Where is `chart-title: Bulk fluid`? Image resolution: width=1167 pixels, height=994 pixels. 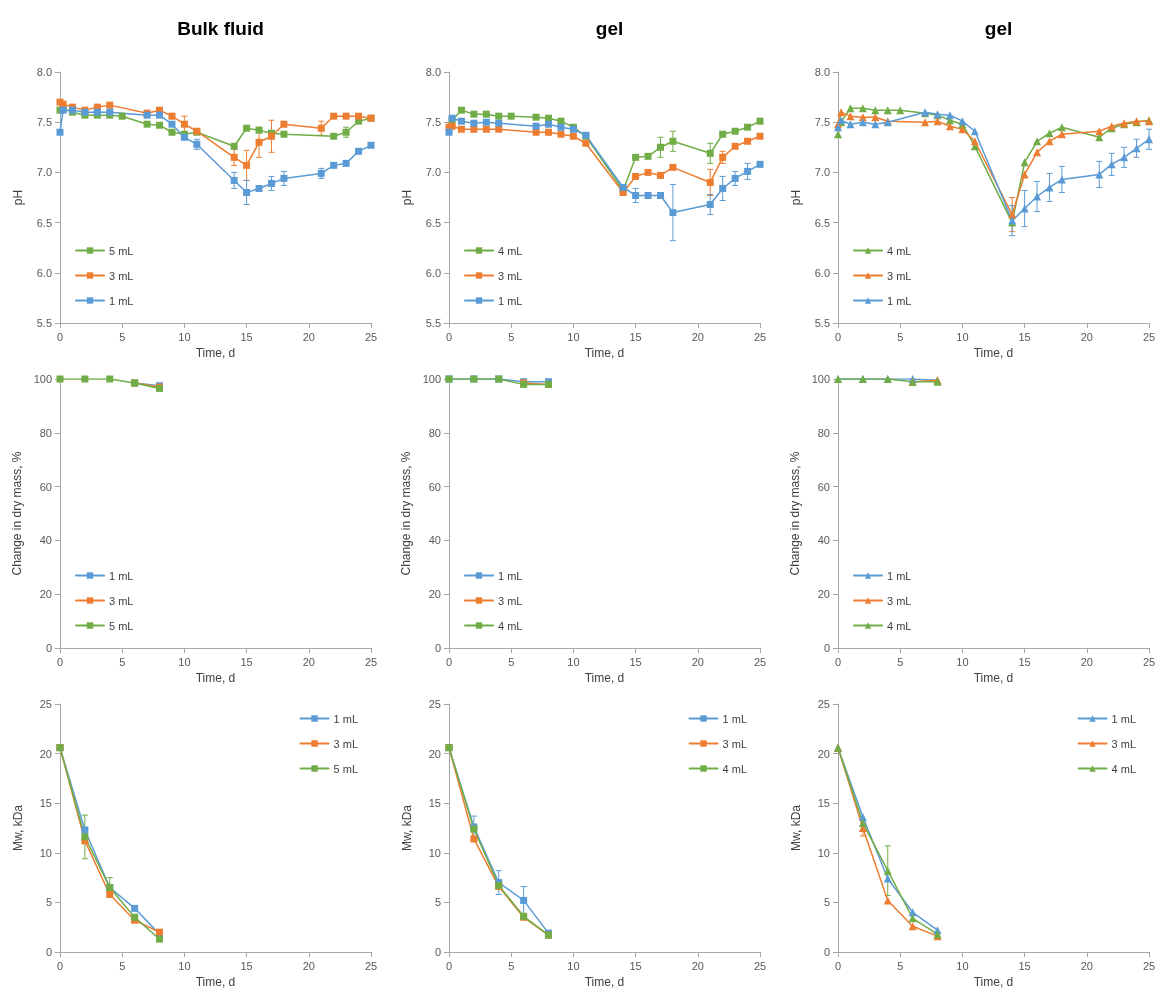 chart-title: Bulk fluid is located at coordinates (220, 28).